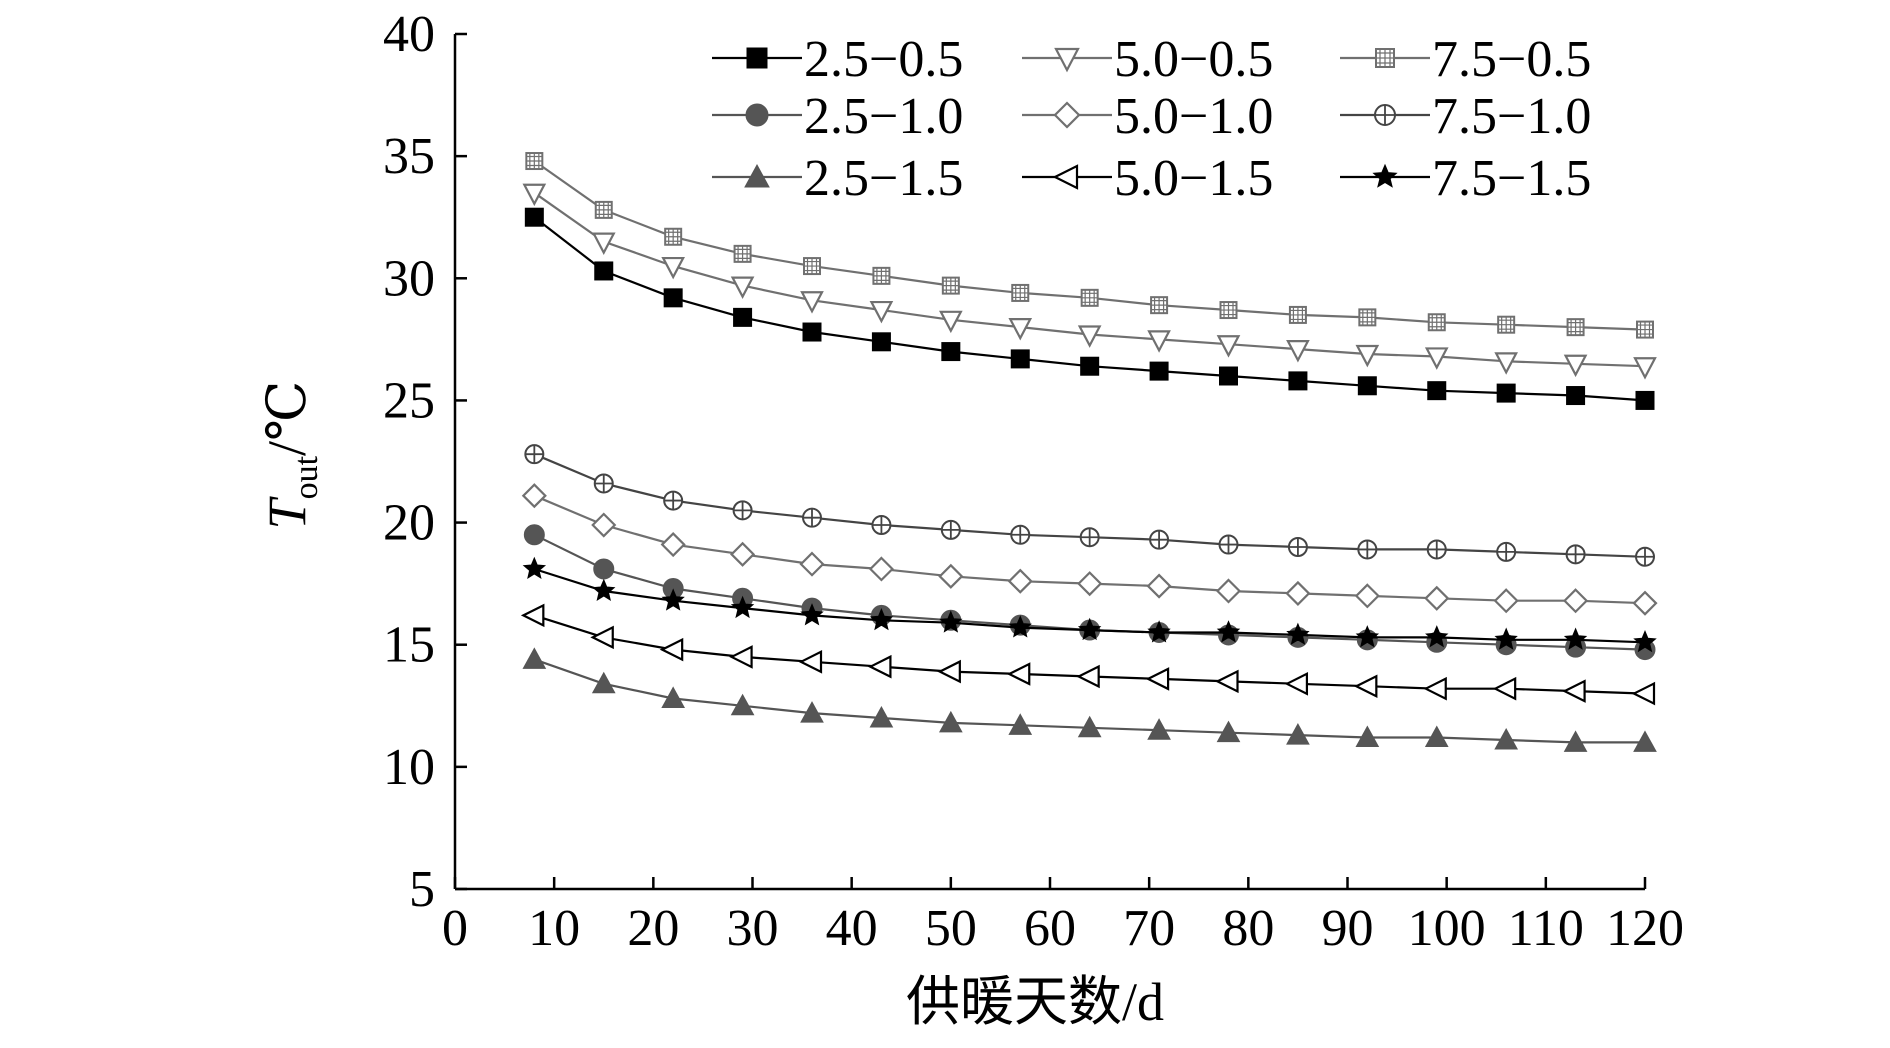 The image size is (1890, 1048). Describe the element at coordinates (1088, 654) in the screenshot. I see `series-5.0-1.5` at that location.